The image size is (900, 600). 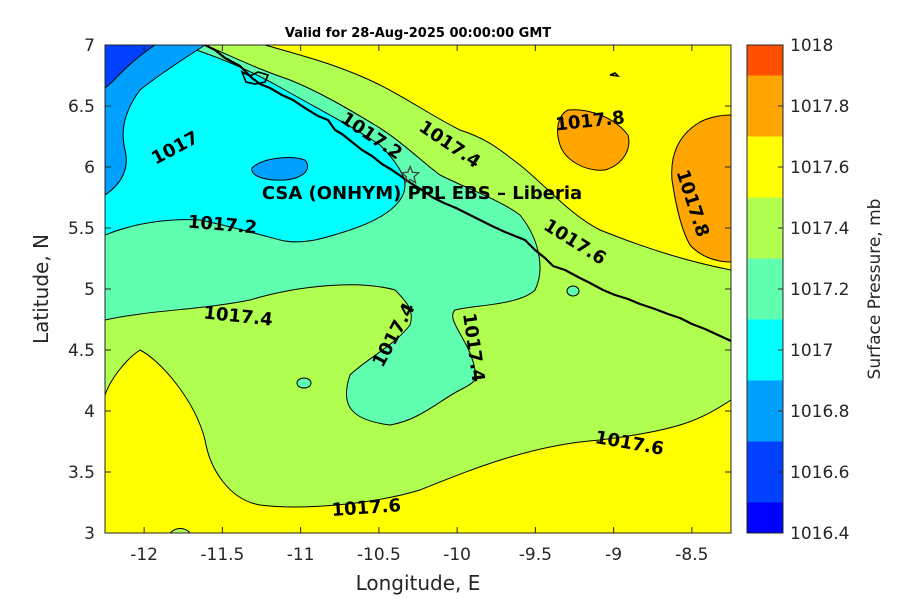 What do you see at coordinates (535, 555) in the screenshot?
I see `x-tick-label: -9.5` at bounding box center [535, 555].